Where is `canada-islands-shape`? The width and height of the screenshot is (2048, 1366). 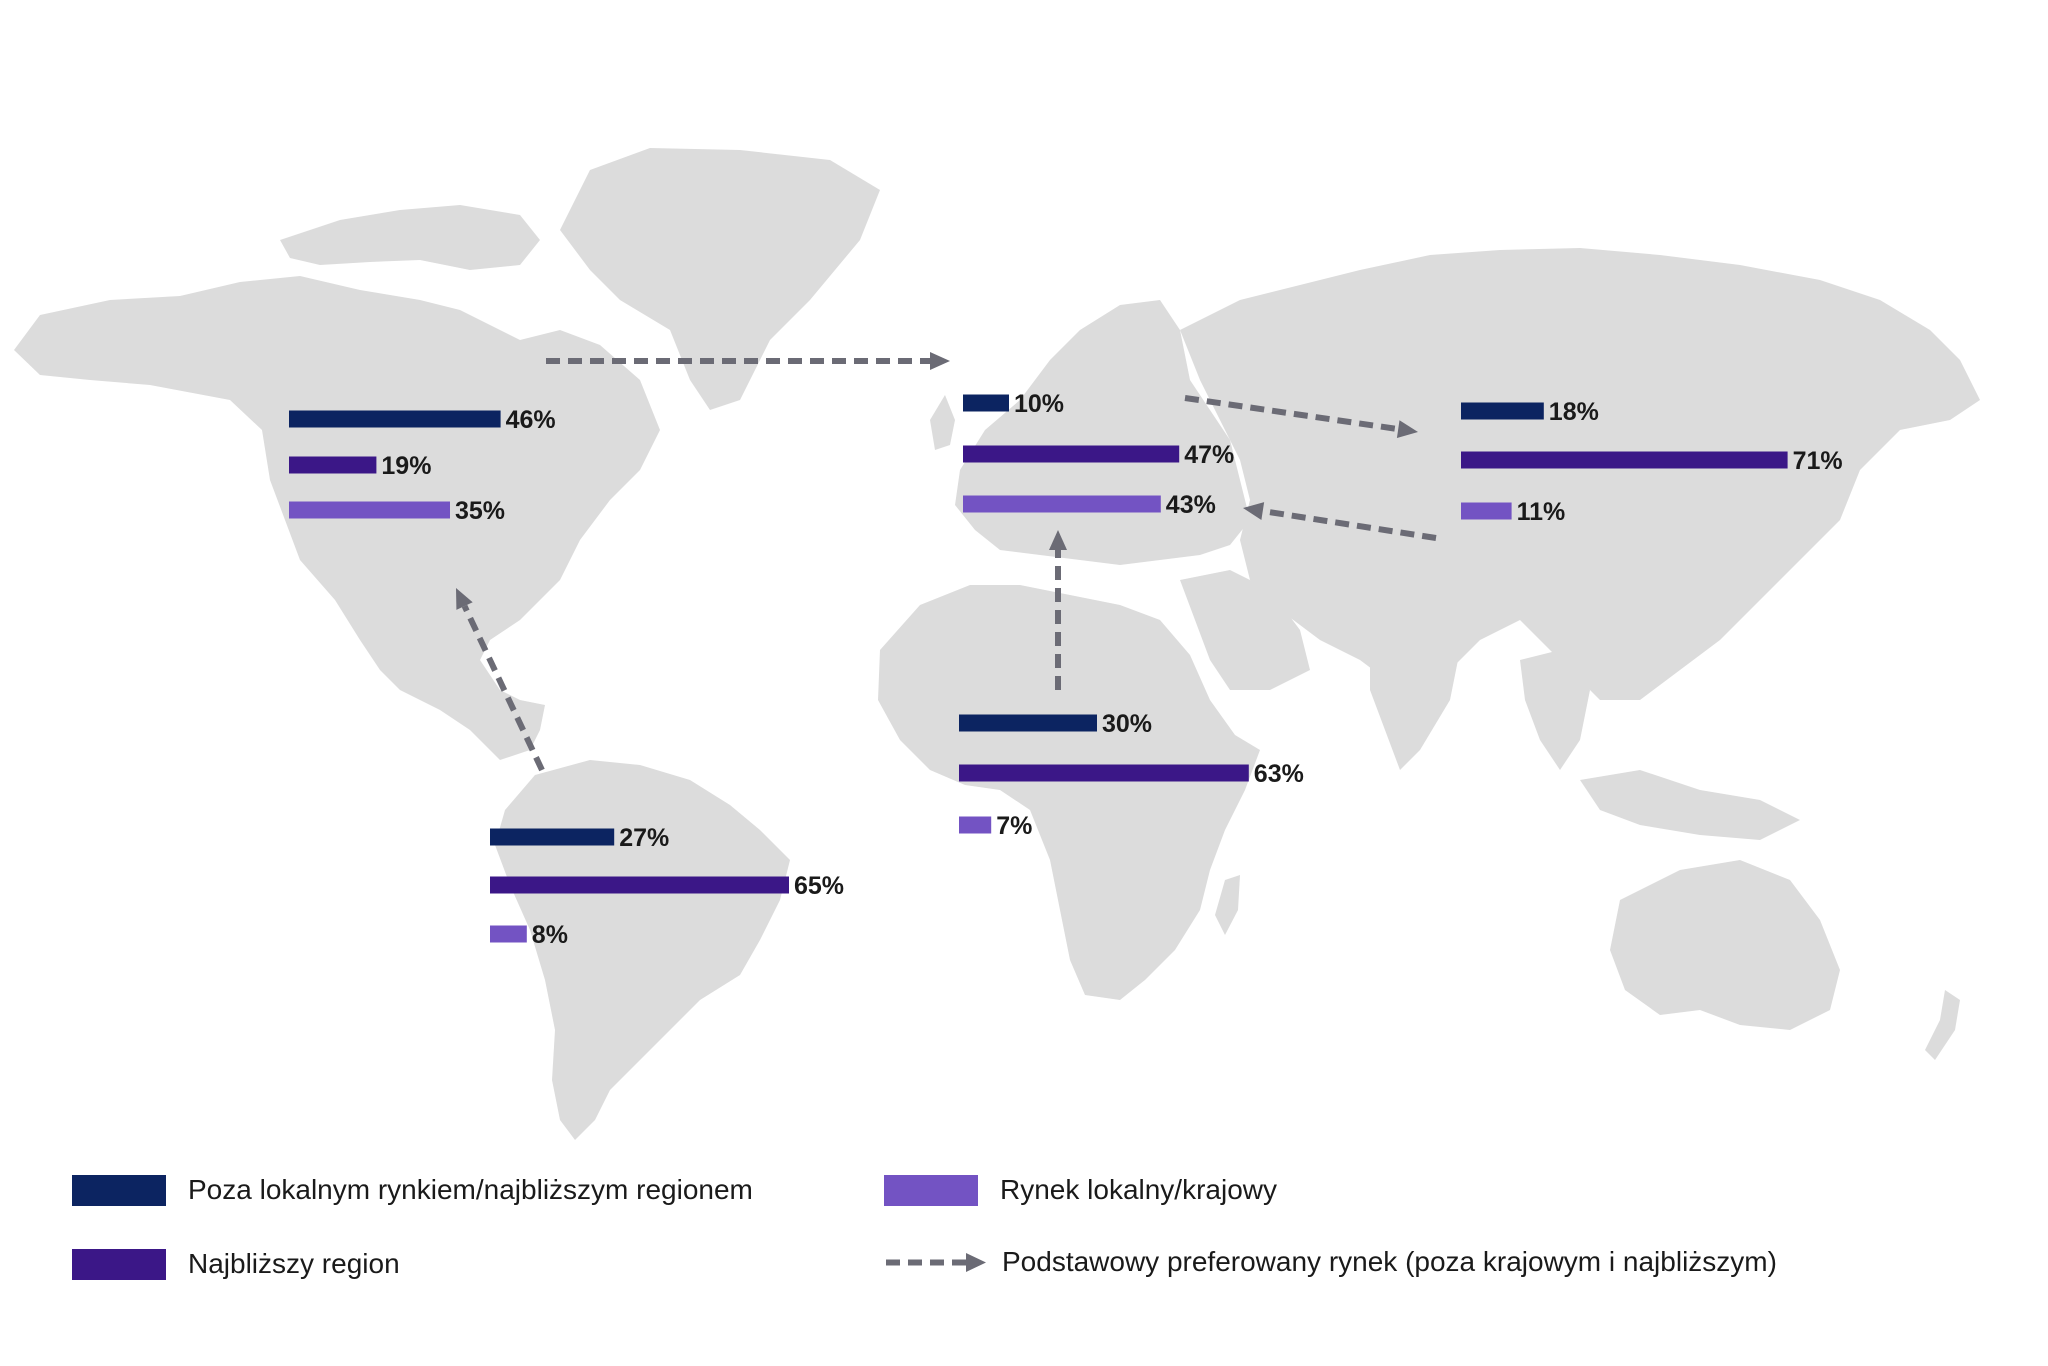 canada-islands-shape is located at coordinates (410, 237).